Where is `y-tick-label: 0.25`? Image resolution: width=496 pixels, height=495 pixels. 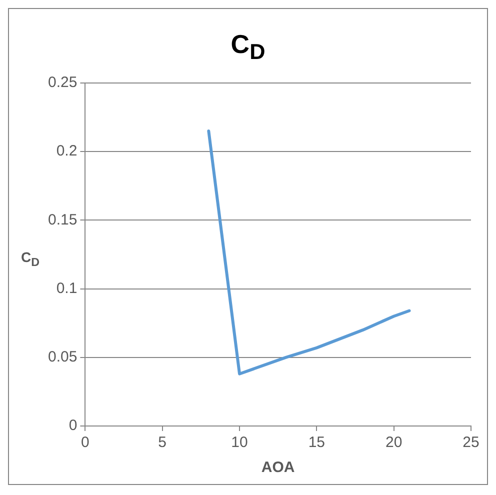
y-tick-label: 0.25 is located at coordinates (63, 83).